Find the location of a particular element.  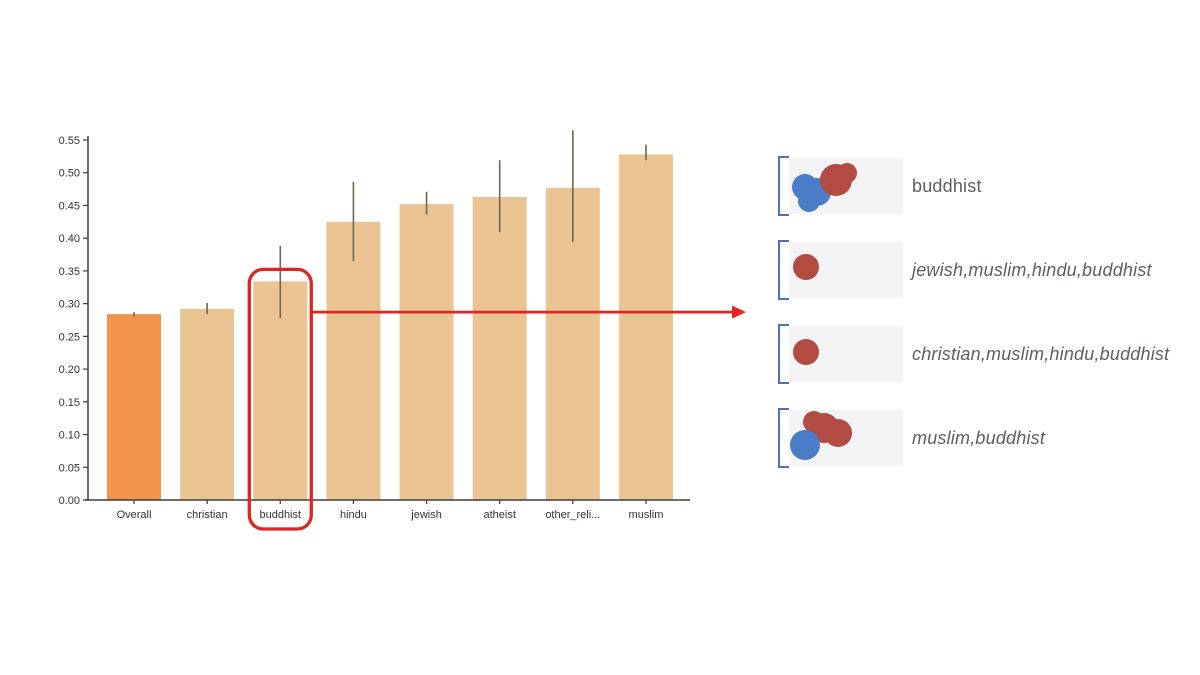

y-tick-label: 0.50 is located at coordinates (69, 174).